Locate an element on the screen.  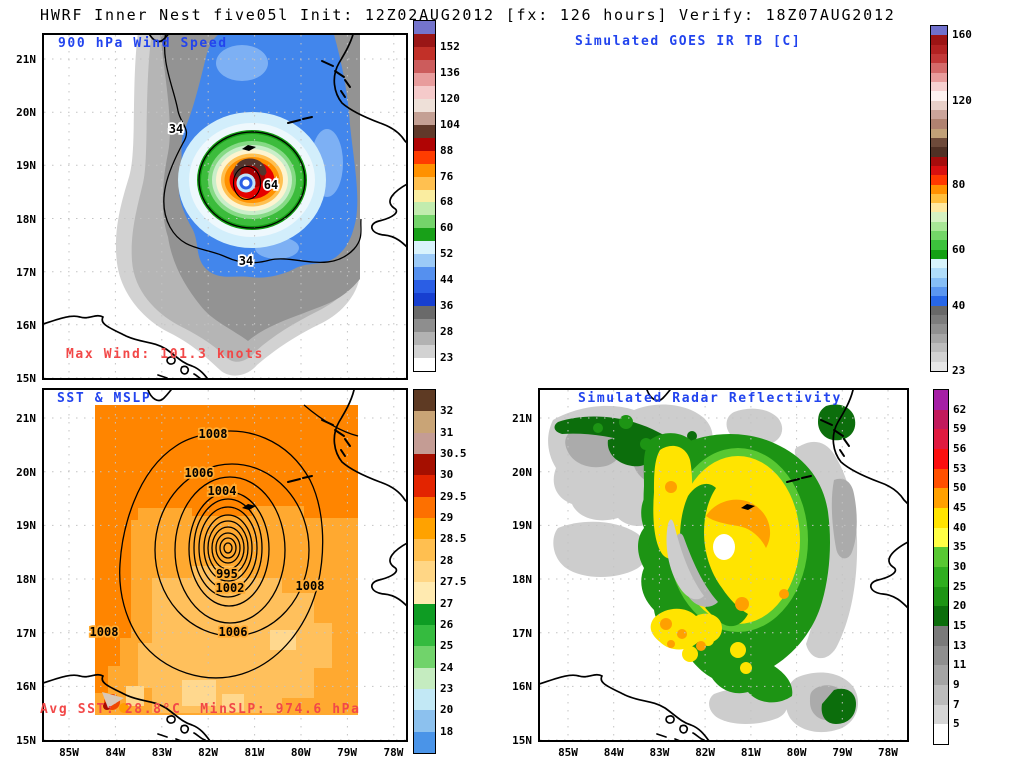
colorbar-tick-label: 60 is located at coordinates (959, 249).